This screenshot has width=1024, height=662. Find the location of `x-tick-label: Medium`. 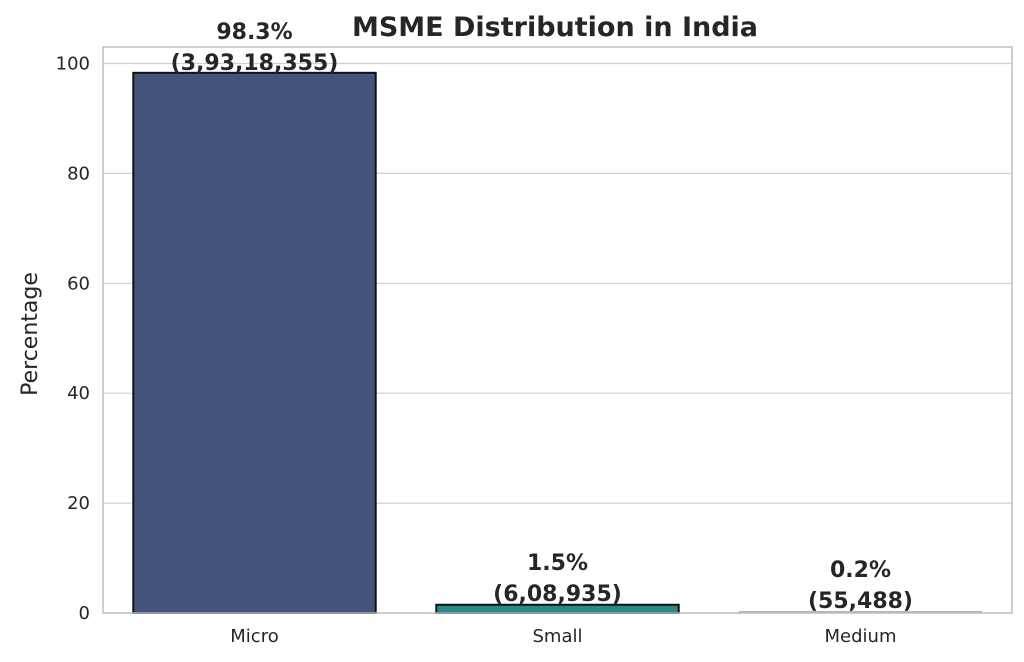

x-tick-label: Medium is located at coordinates (861, 636).